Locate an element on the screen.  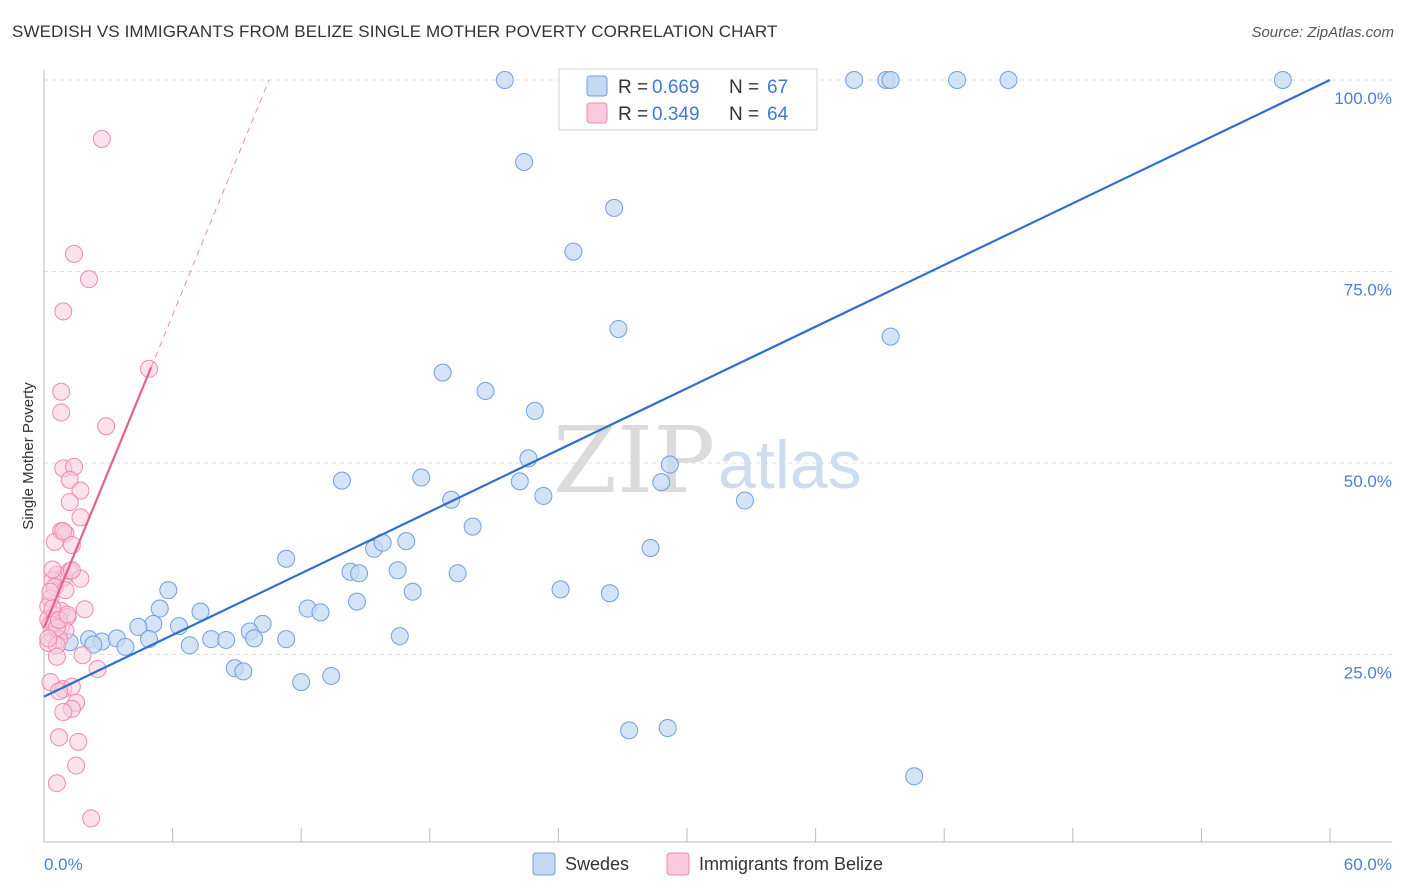
legend-r-label-belize: R = is located at coordinates (633, 114).